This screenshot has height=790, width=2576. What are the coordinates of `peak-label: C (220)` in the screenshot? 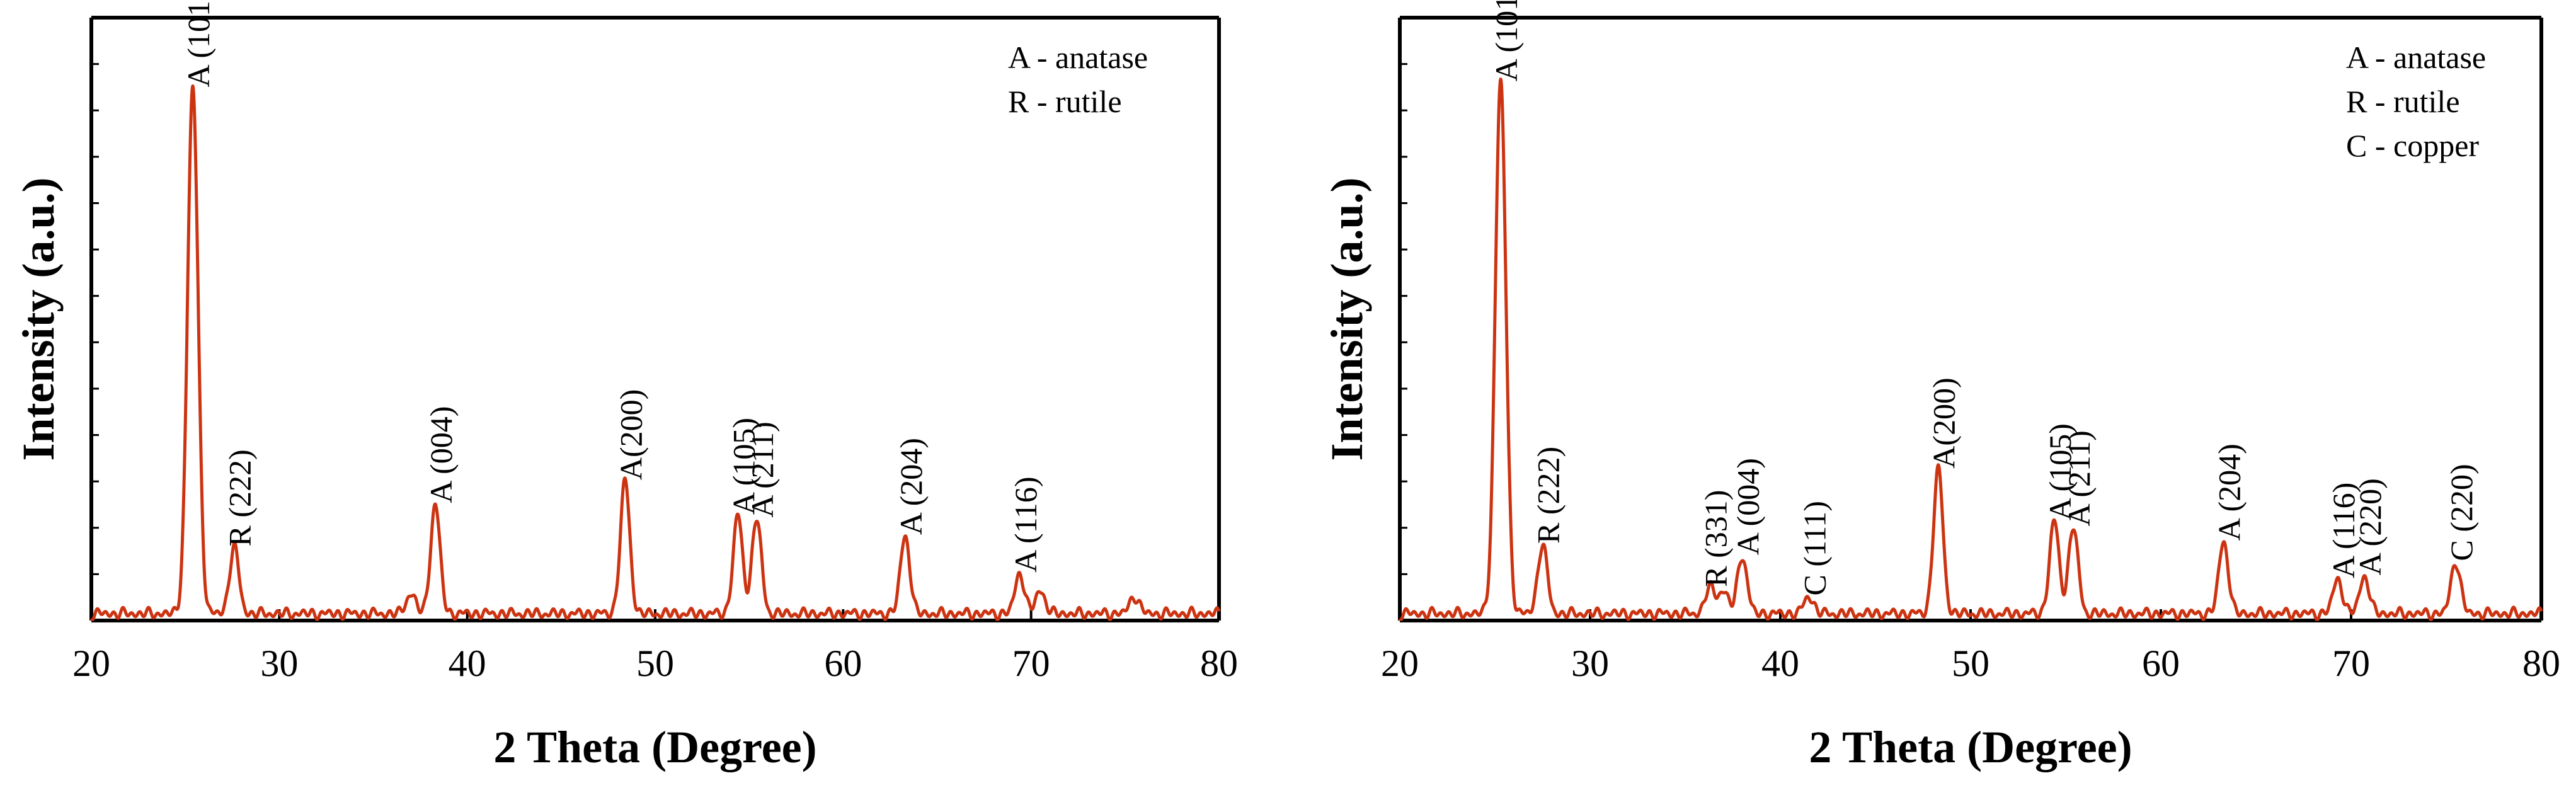 It's located at (2461, 512).